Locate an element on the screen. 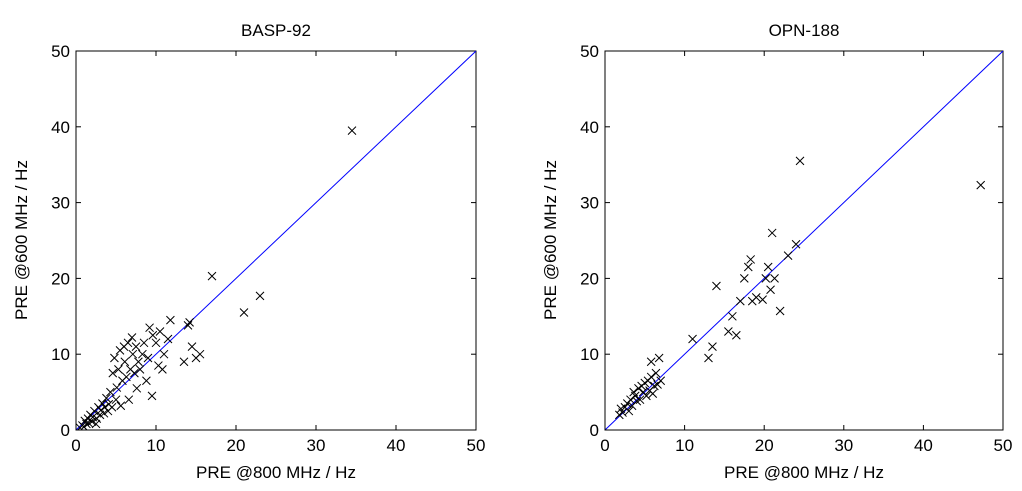 This screenshot has width=1022, height=491. y-tick-label: 50 is located at coordinates (589, 51).